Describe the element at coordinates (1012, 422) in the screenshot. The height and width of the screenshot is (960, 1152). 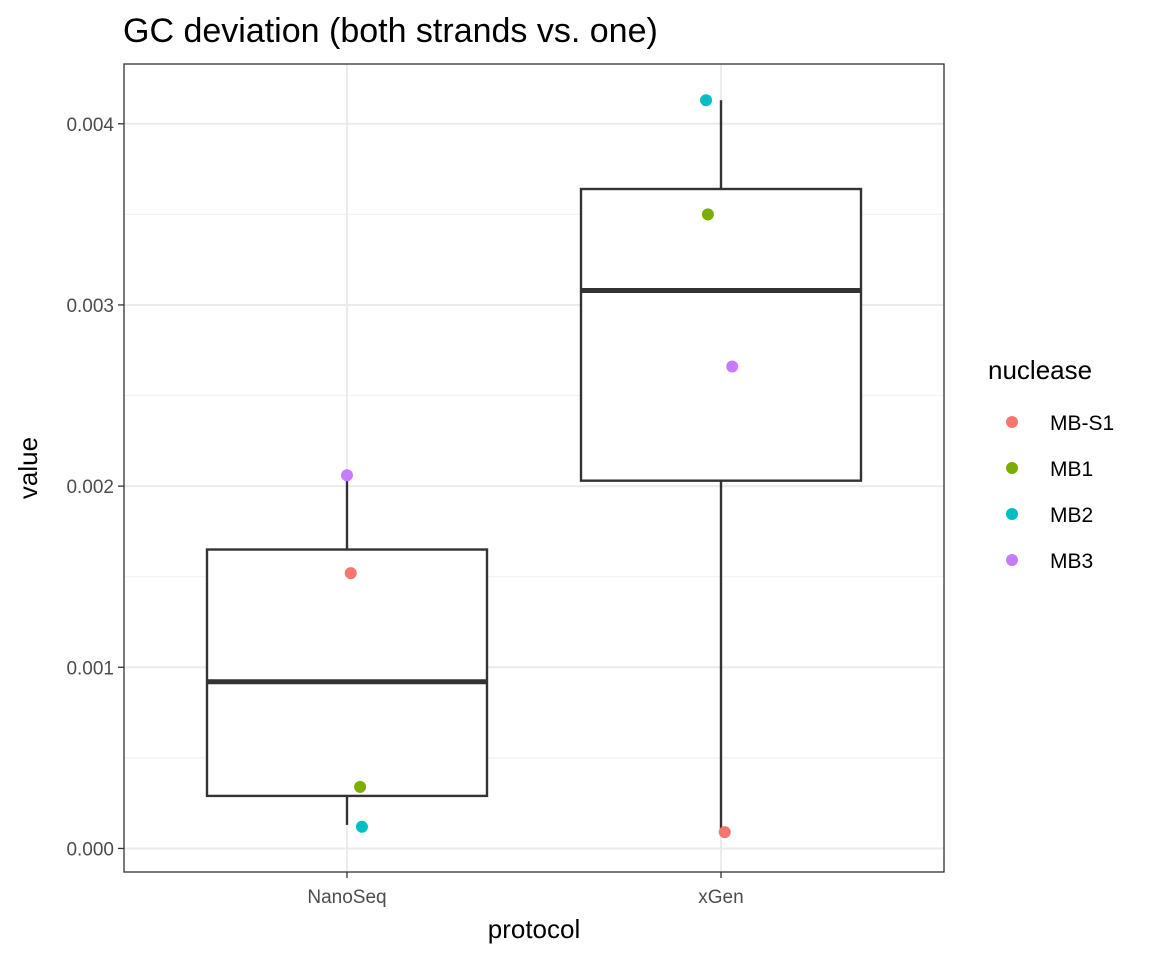
I see `legend-key-MB-S1` at that location.